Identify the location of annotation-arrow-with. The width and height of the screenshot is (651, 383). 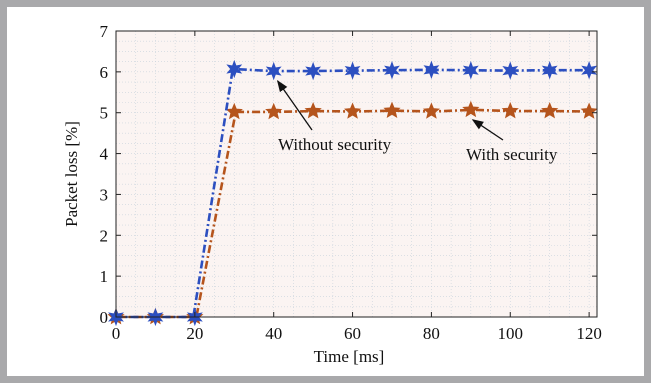
(487, 130).